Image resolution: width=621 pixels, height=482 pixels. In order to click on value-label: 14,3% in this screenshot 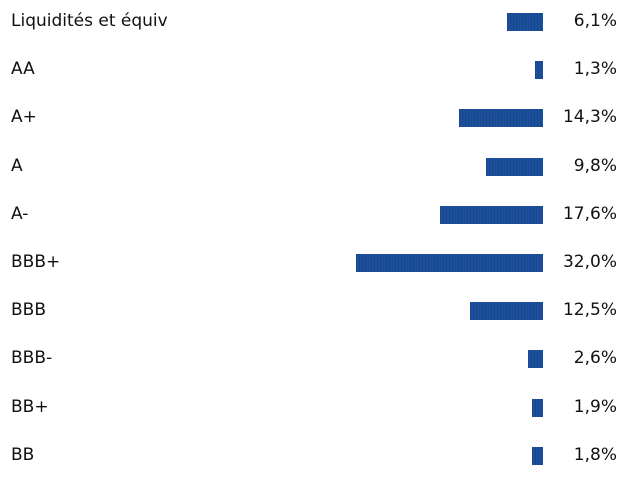, I will do `click(589, 117)`.